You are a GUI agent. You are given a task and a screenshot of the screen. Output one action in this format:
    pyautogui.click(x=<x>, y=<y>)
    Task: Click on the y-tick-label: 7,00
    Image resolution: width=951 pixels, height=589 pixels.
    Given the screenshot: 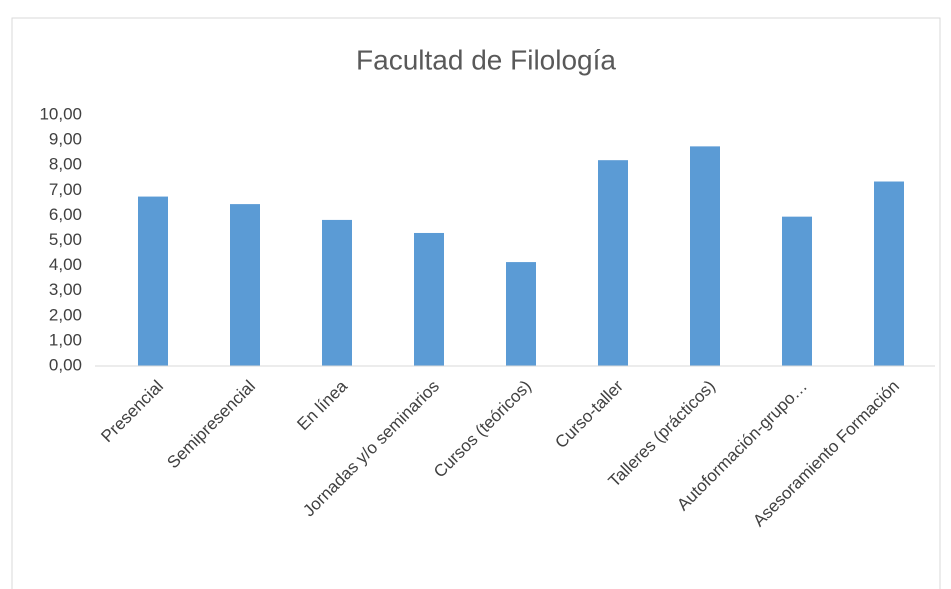 What is the action you would take?
    pyautogui.click(x=65, y=189)
    